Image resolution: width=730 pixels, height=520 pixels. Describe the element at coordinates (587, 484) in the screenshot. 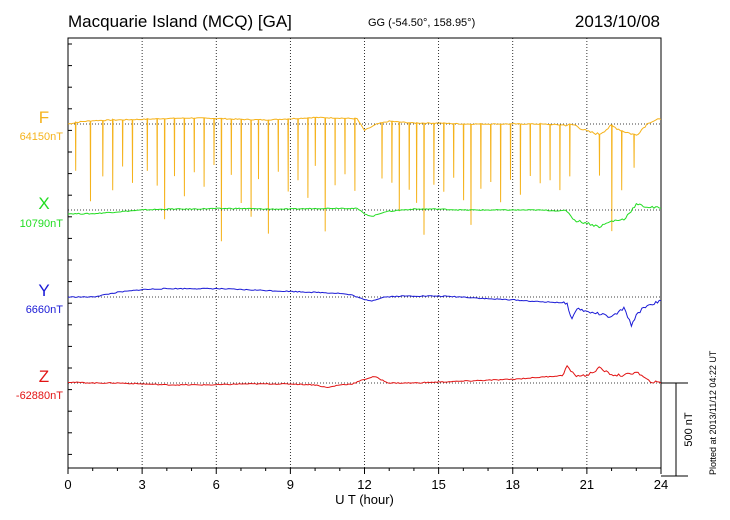

I see `x-tick-label: 21` at that location.